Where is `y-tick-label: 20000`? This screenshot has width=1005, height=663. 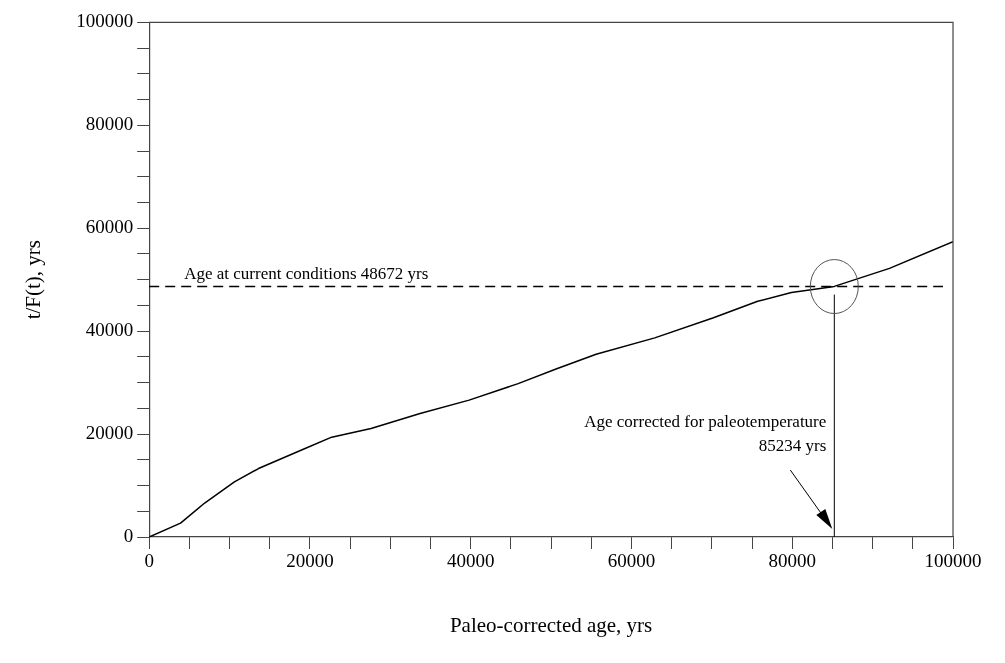
y-tick-label: 20000 is located at coordinates (109, 433).